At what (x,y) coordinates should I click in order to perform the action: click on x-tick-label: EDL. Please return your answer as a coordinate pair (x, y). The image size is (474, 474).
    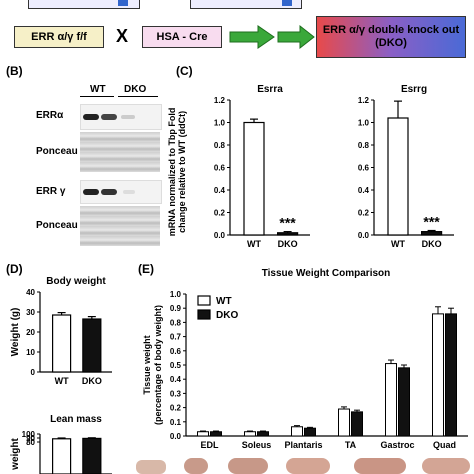
    Looking at the image, I should click on (210, 445).